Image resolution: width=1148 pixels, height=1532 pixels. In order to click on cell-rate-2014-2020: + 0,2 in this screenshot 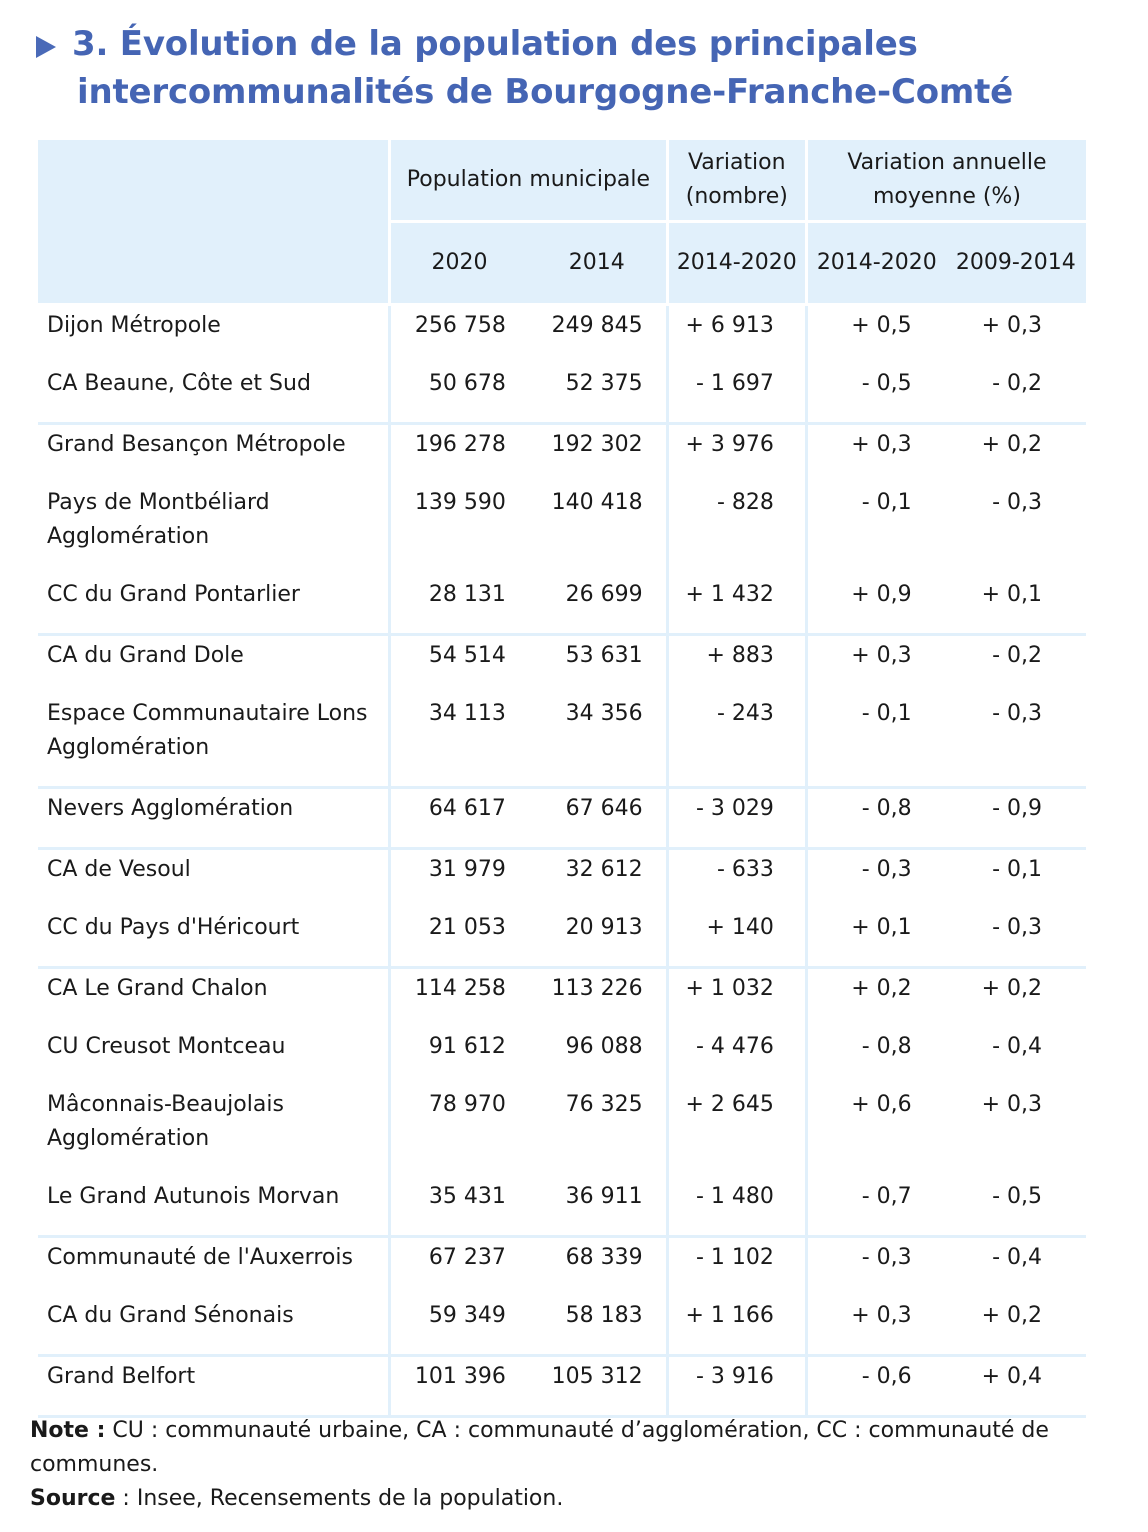, I will do `click(881, 988)`.